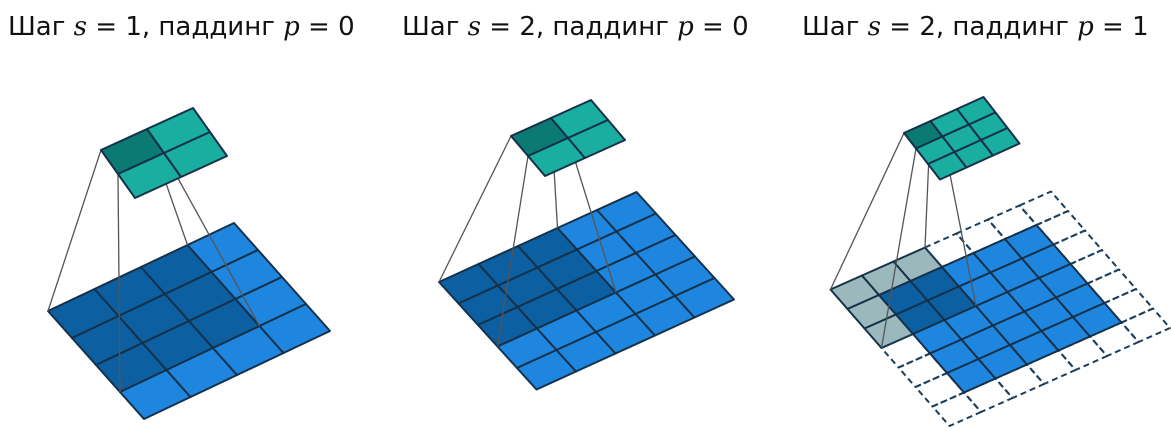  Describe the element at coordinates (123, 27) in the screenshot. I see `caption-stride-value: = 1,` at that location.